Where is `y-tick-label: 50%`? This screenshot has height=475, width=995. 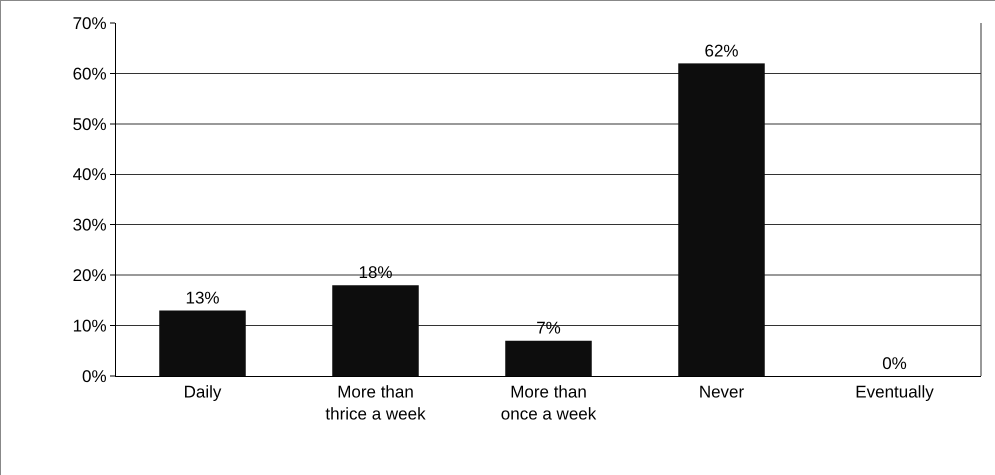
y-tick-label: 50% is located at coordinates (89, 124).